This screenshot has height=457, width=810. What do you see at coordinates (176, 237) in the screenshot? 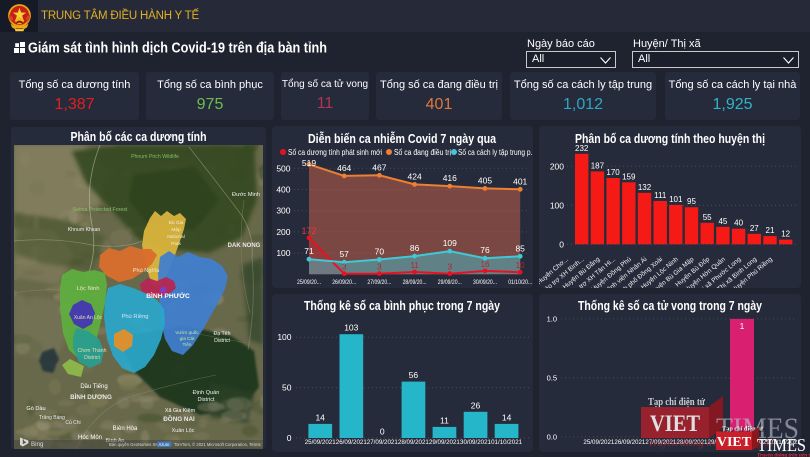
I see `svg-text: National` at bounding box center [176, 237].